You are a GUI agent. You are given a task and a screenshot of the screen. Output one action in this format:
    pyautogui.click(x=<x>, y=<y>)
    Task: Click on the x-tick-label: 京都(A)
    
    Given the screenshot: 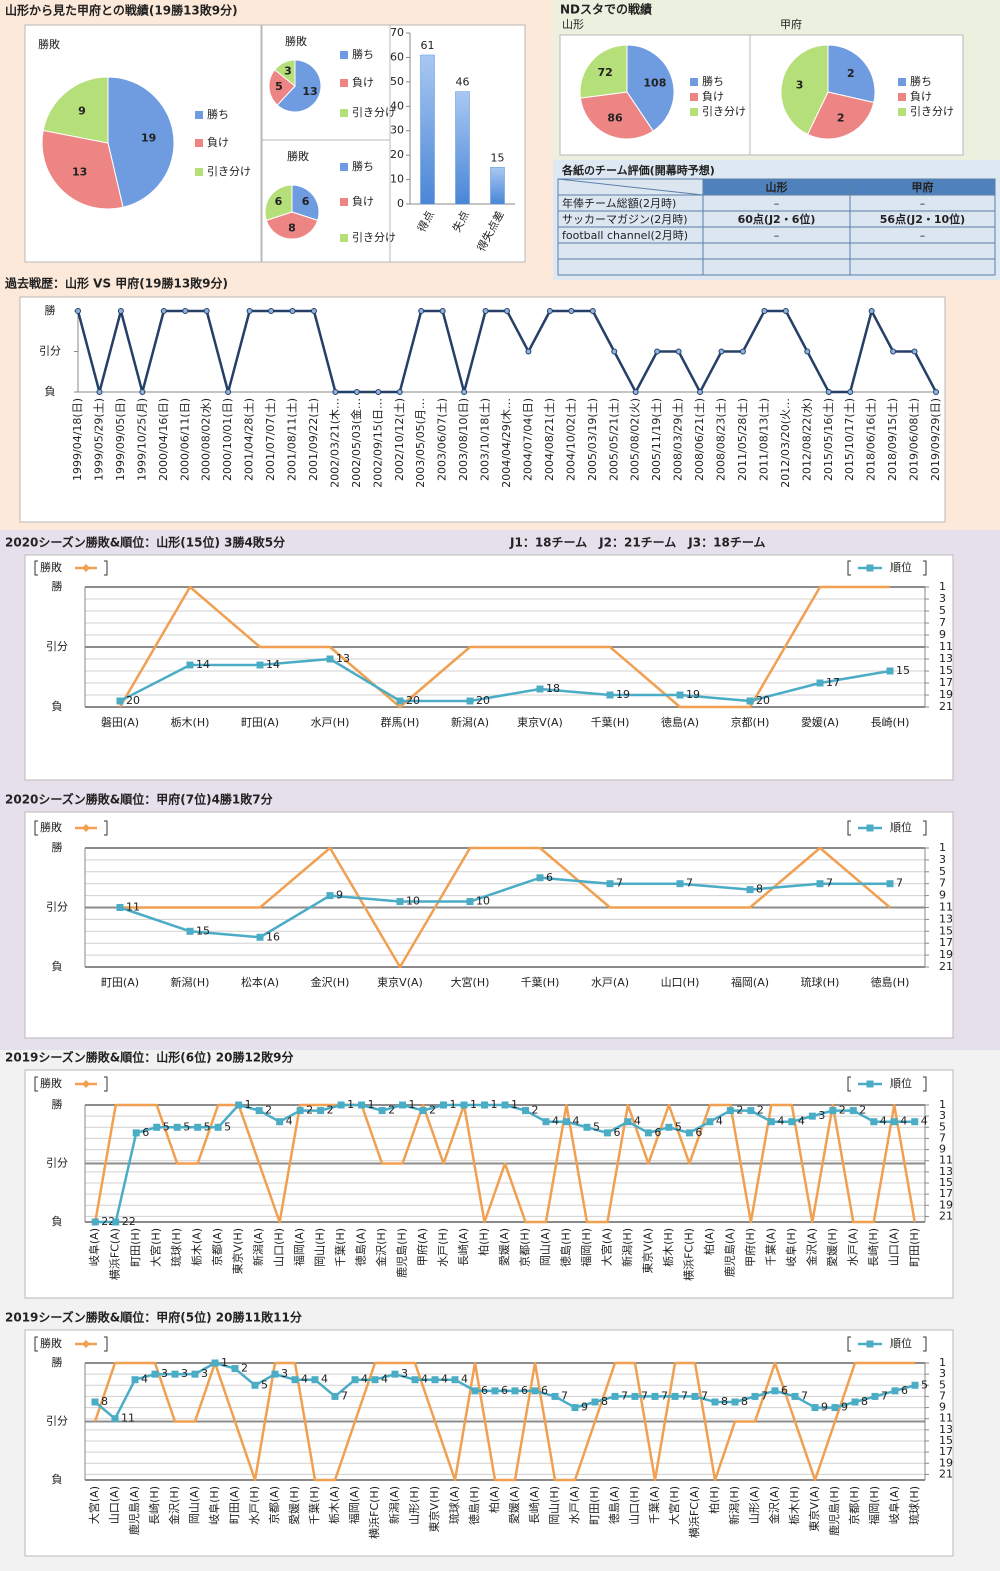 What is the action you would take?
    pyautogui.click(x=217, y=1247)
    